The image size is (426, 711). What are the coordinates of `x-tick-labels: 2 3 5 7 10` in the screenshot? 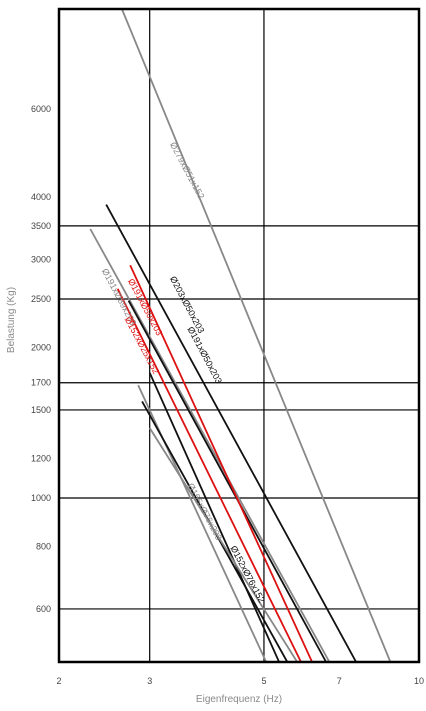 It's located at (240, 681).